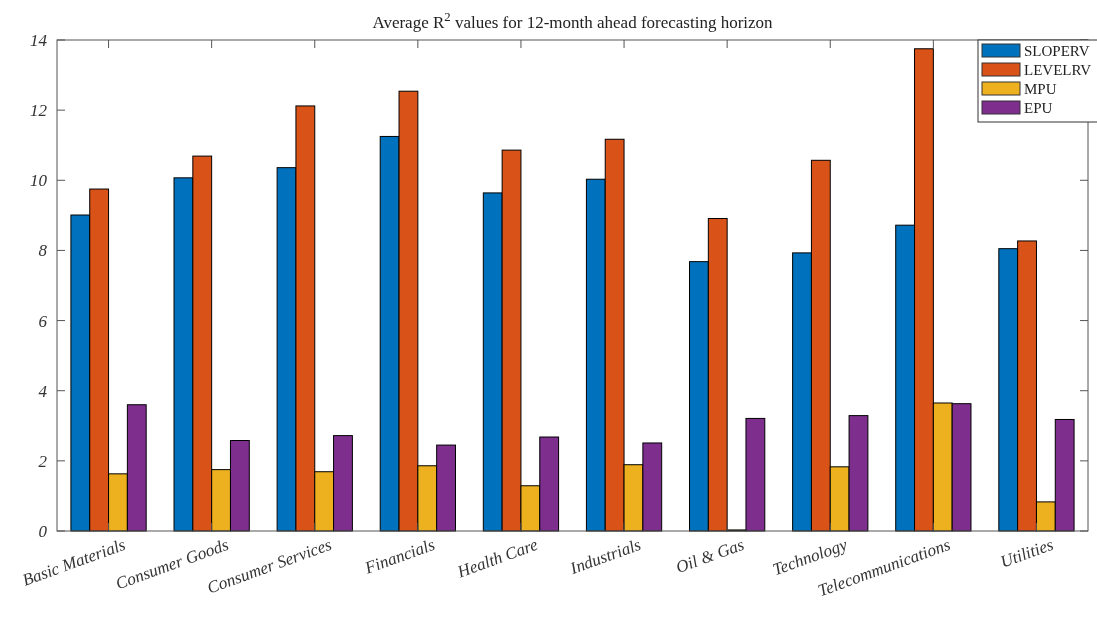 Image resolution: width=1097 pixels, height=630 pixels. What do you see at coordinates (1058, 70) in the screenshot?
I see `legend-label: LEVELRV` at bounding box center [1058, 70].